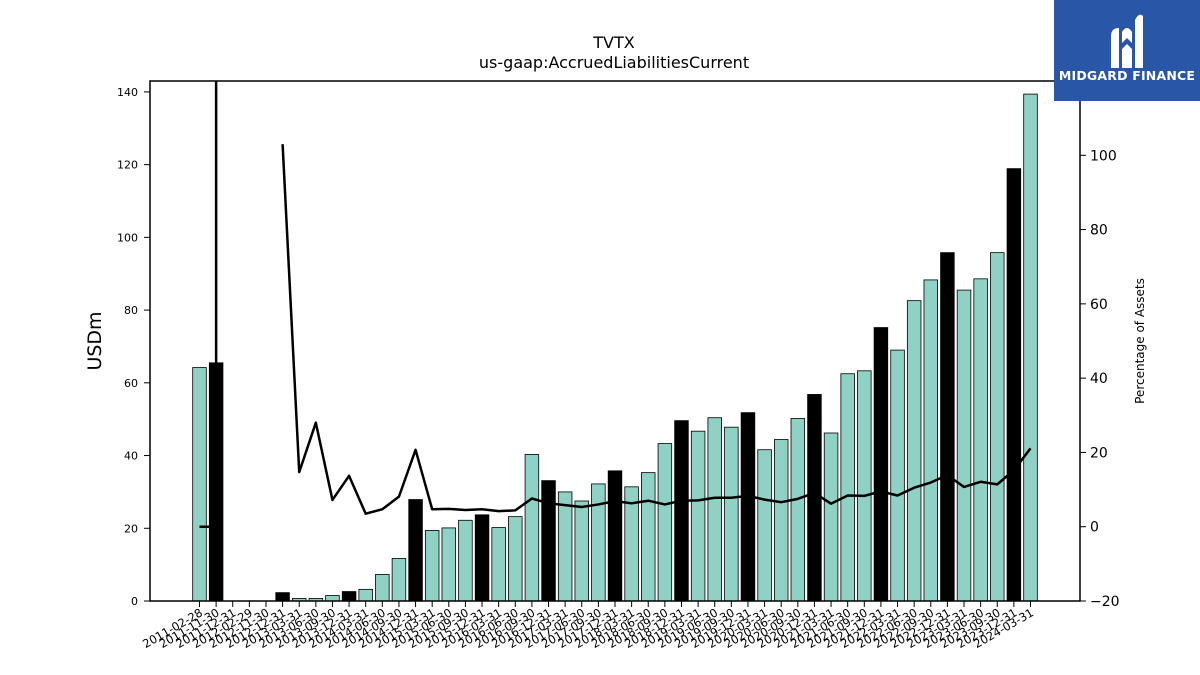 This screenshot has height=675, width=1200. I want to click on y2-tick-label: 40, so click(1099, 379).